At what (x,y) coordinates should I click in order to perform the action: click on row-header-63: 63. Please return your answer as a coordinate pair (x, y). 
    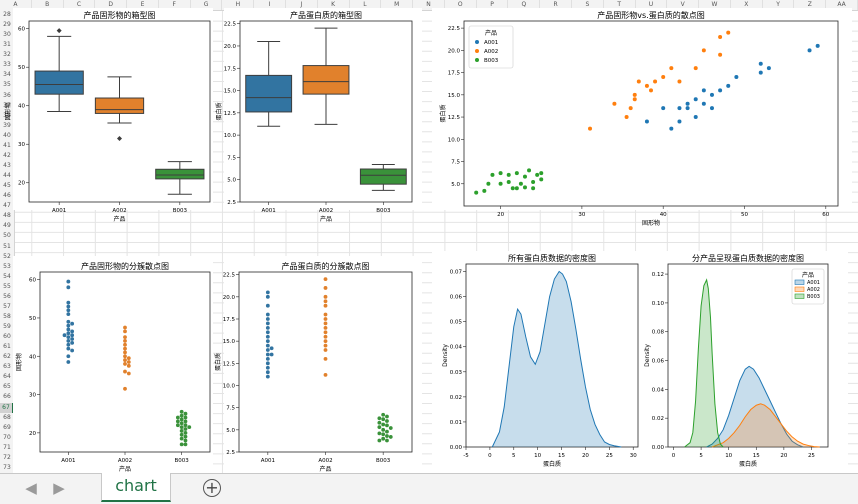
    Looking at the image, I should click on (7, 367).